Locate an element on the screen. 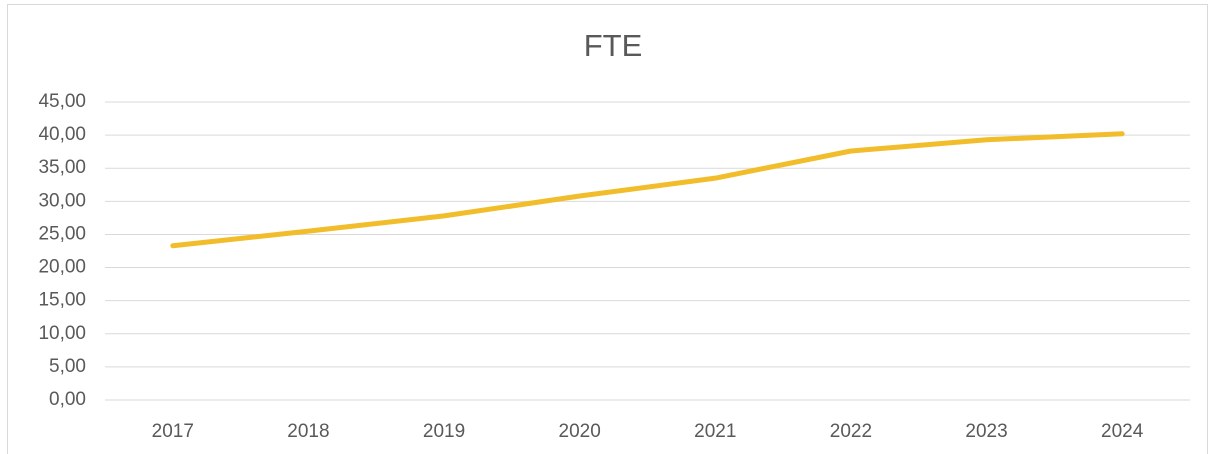  y-tick-label: 15,00 is located at coordinates (62, 300).